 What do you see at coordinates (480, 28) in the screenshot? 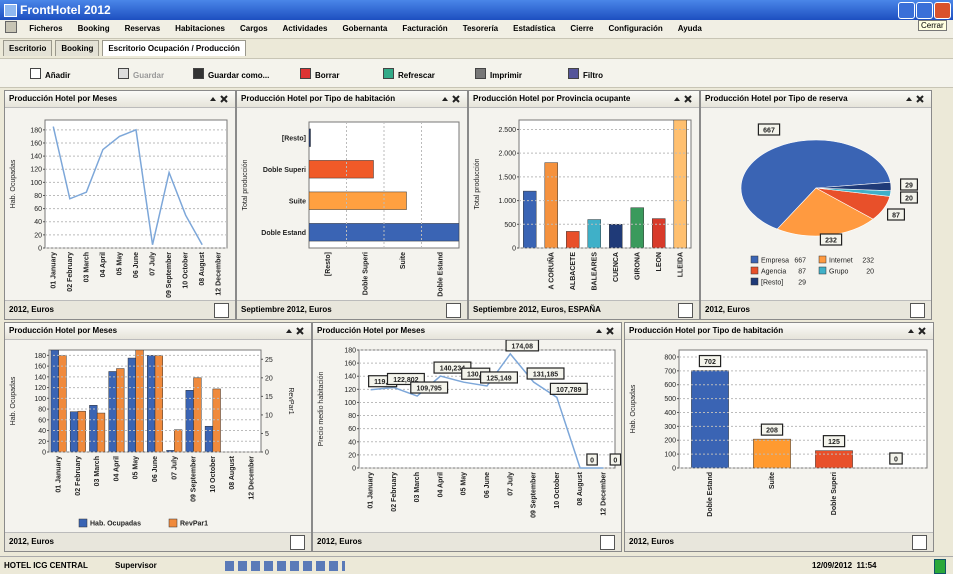
I see `menu-item: Tesorería` at bounding box center [480, 28].